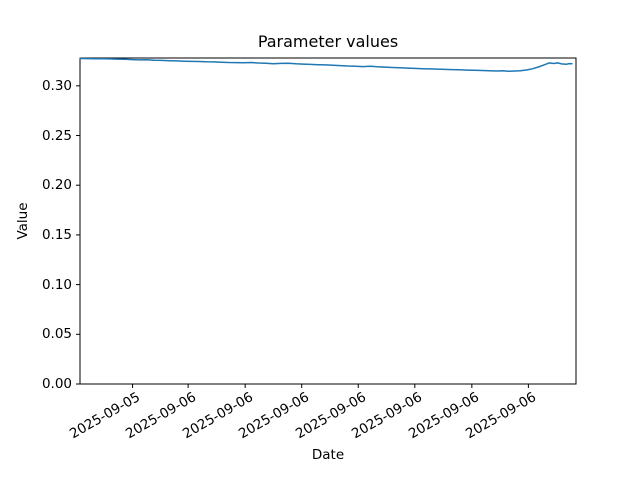 The width and height of the screenshot is (640, 480). I want to click on y-tick-label: 0.05, so click(56, 334).